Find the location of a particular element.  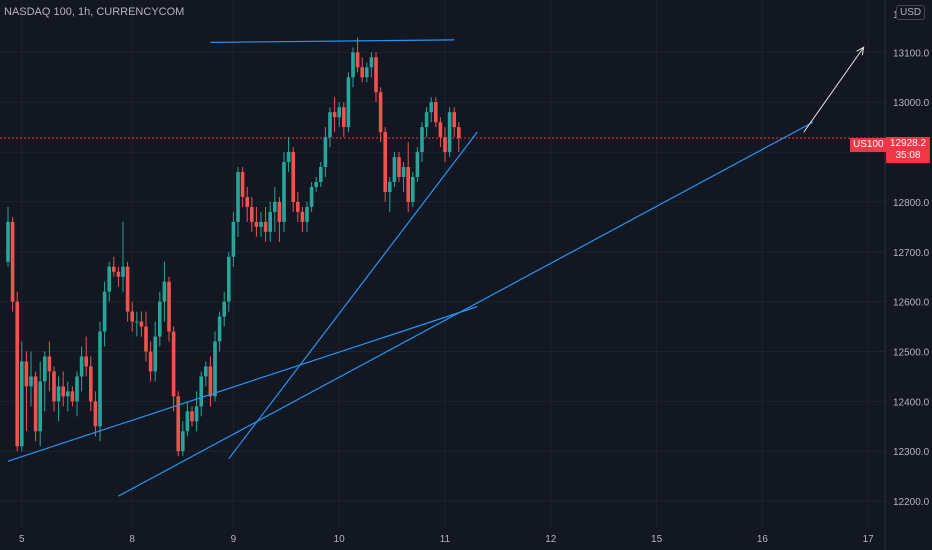

x-tick-label: 12 is located at coordinates (551, 539).